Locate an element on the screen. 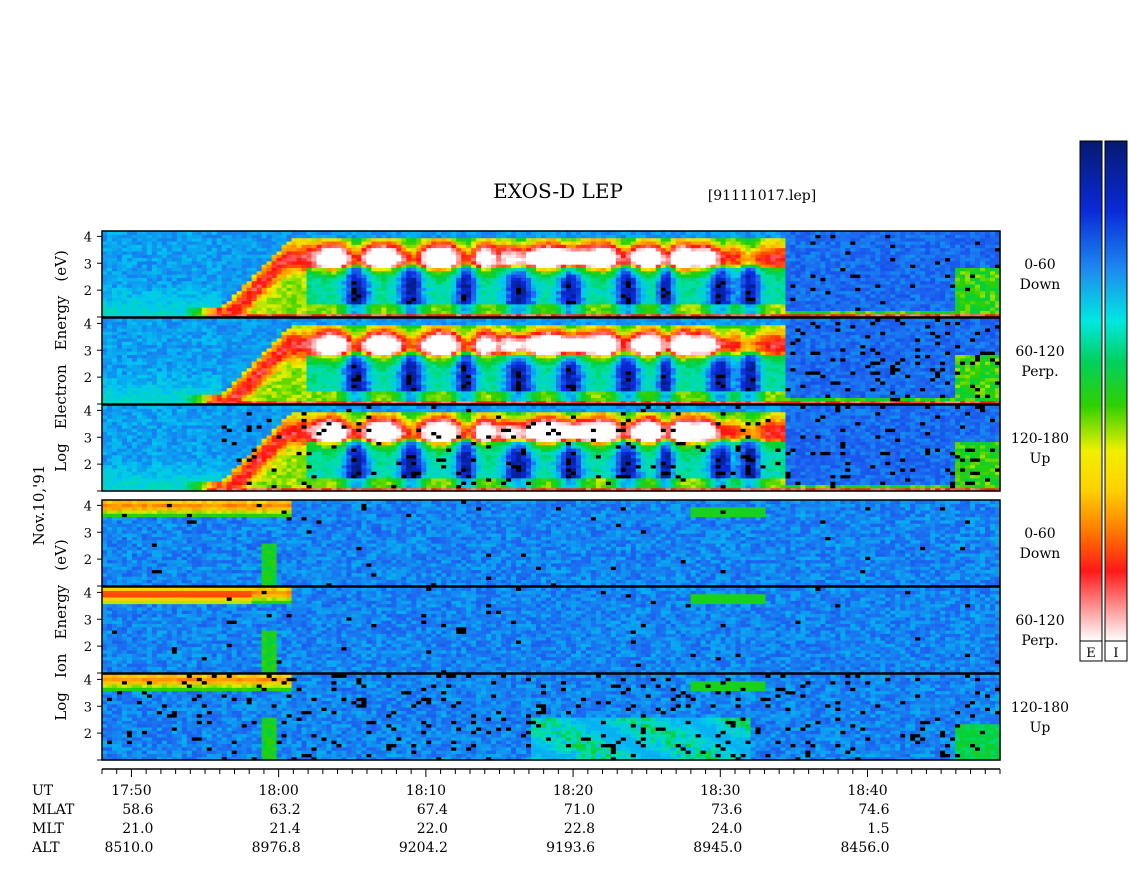 The height and width of the screenshot is (875, 1130). panel-ion-down: 2 3 4 is located at coordinates (542, 543).